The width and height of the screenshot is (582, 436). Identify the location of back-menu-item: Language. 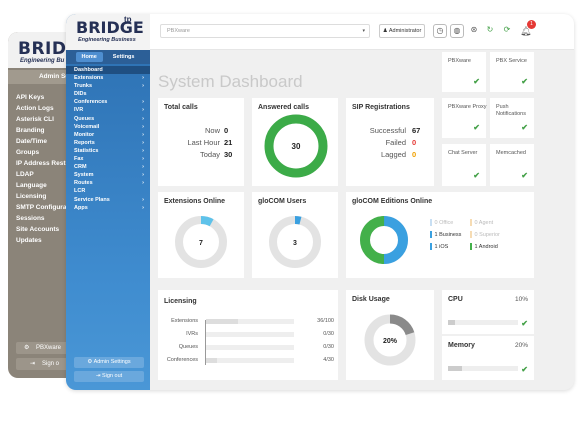
(31, 185).